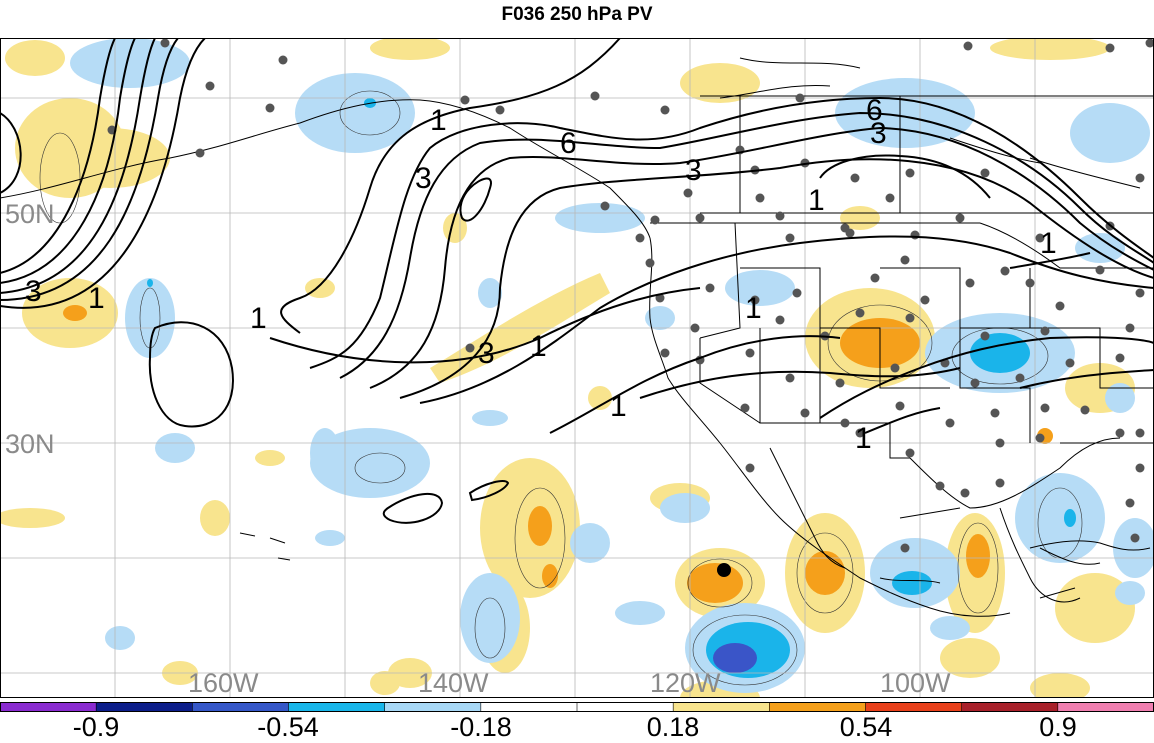 The image size is (1154, 743). What do you see at coordinates (30, 444) in the screenshot?
I see `lat-label-30n: 30N` at bounding box center [30, 444].